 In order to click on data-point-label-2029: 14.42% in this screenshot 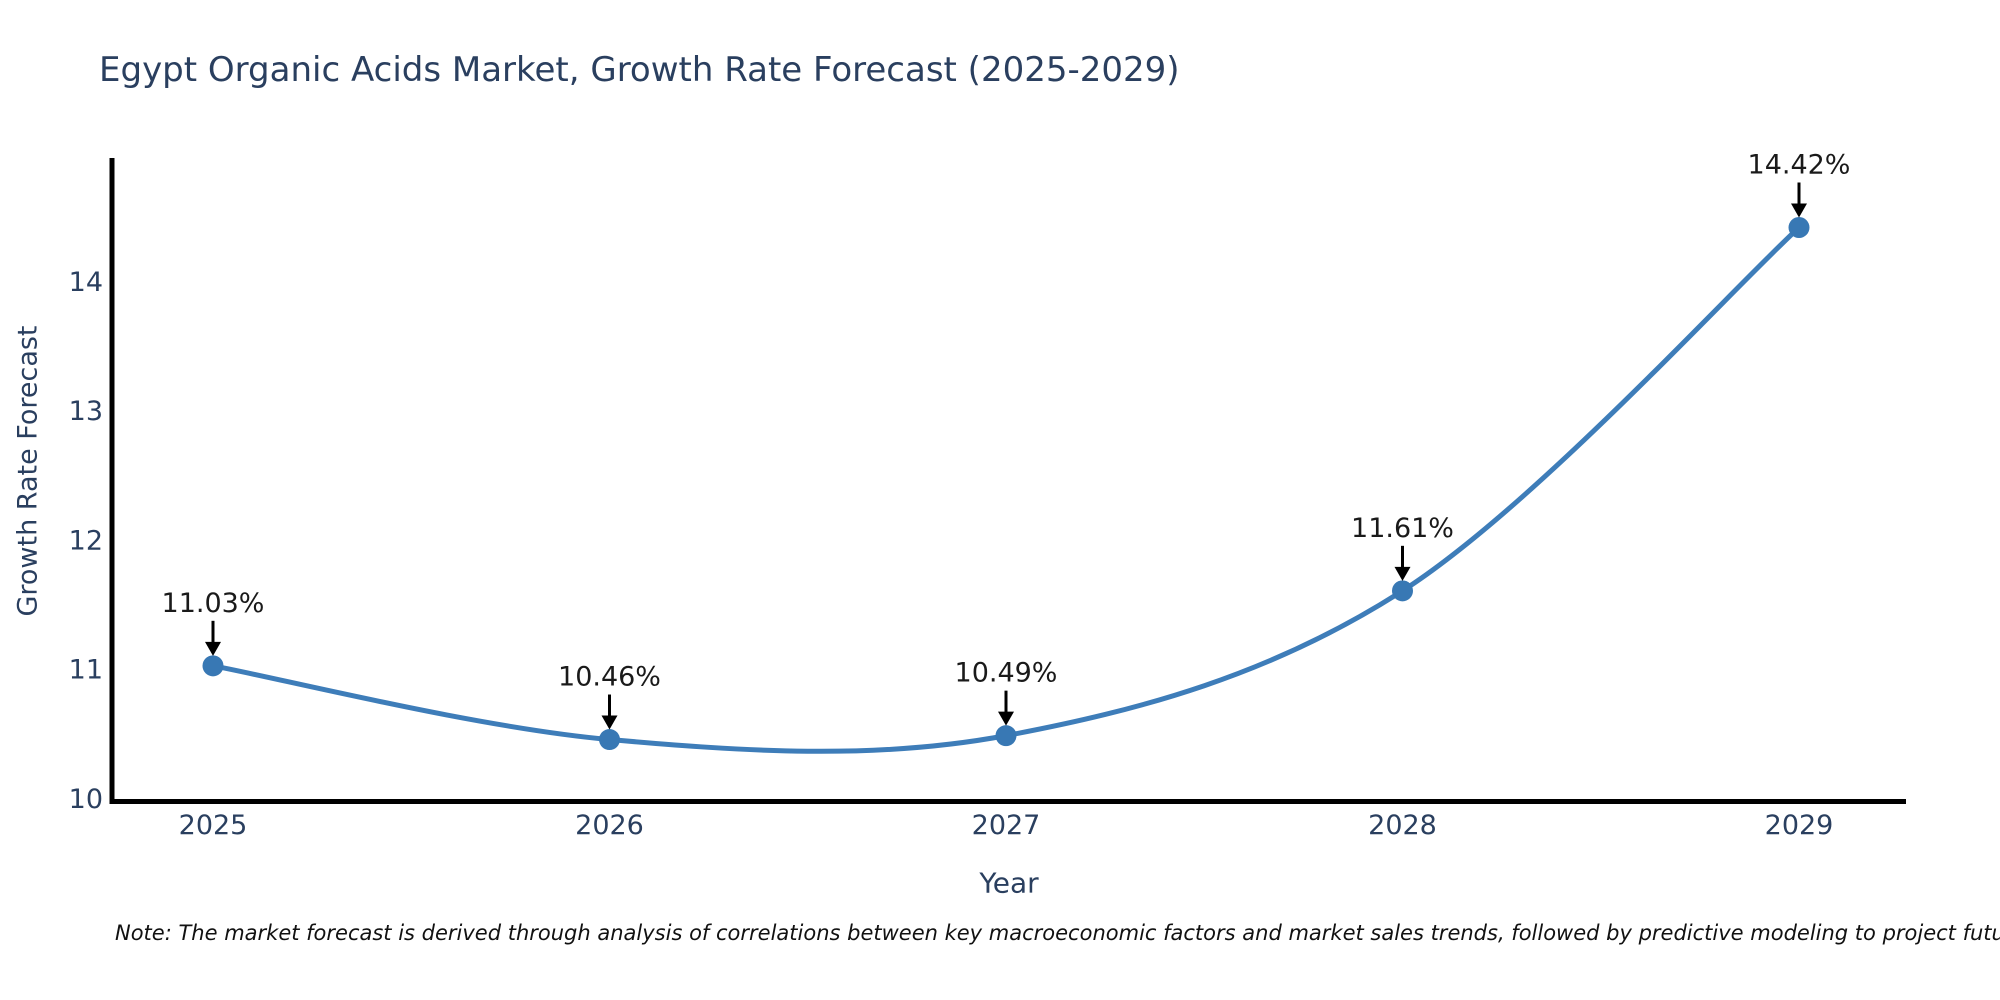, I will do `click(1799, 164)`.